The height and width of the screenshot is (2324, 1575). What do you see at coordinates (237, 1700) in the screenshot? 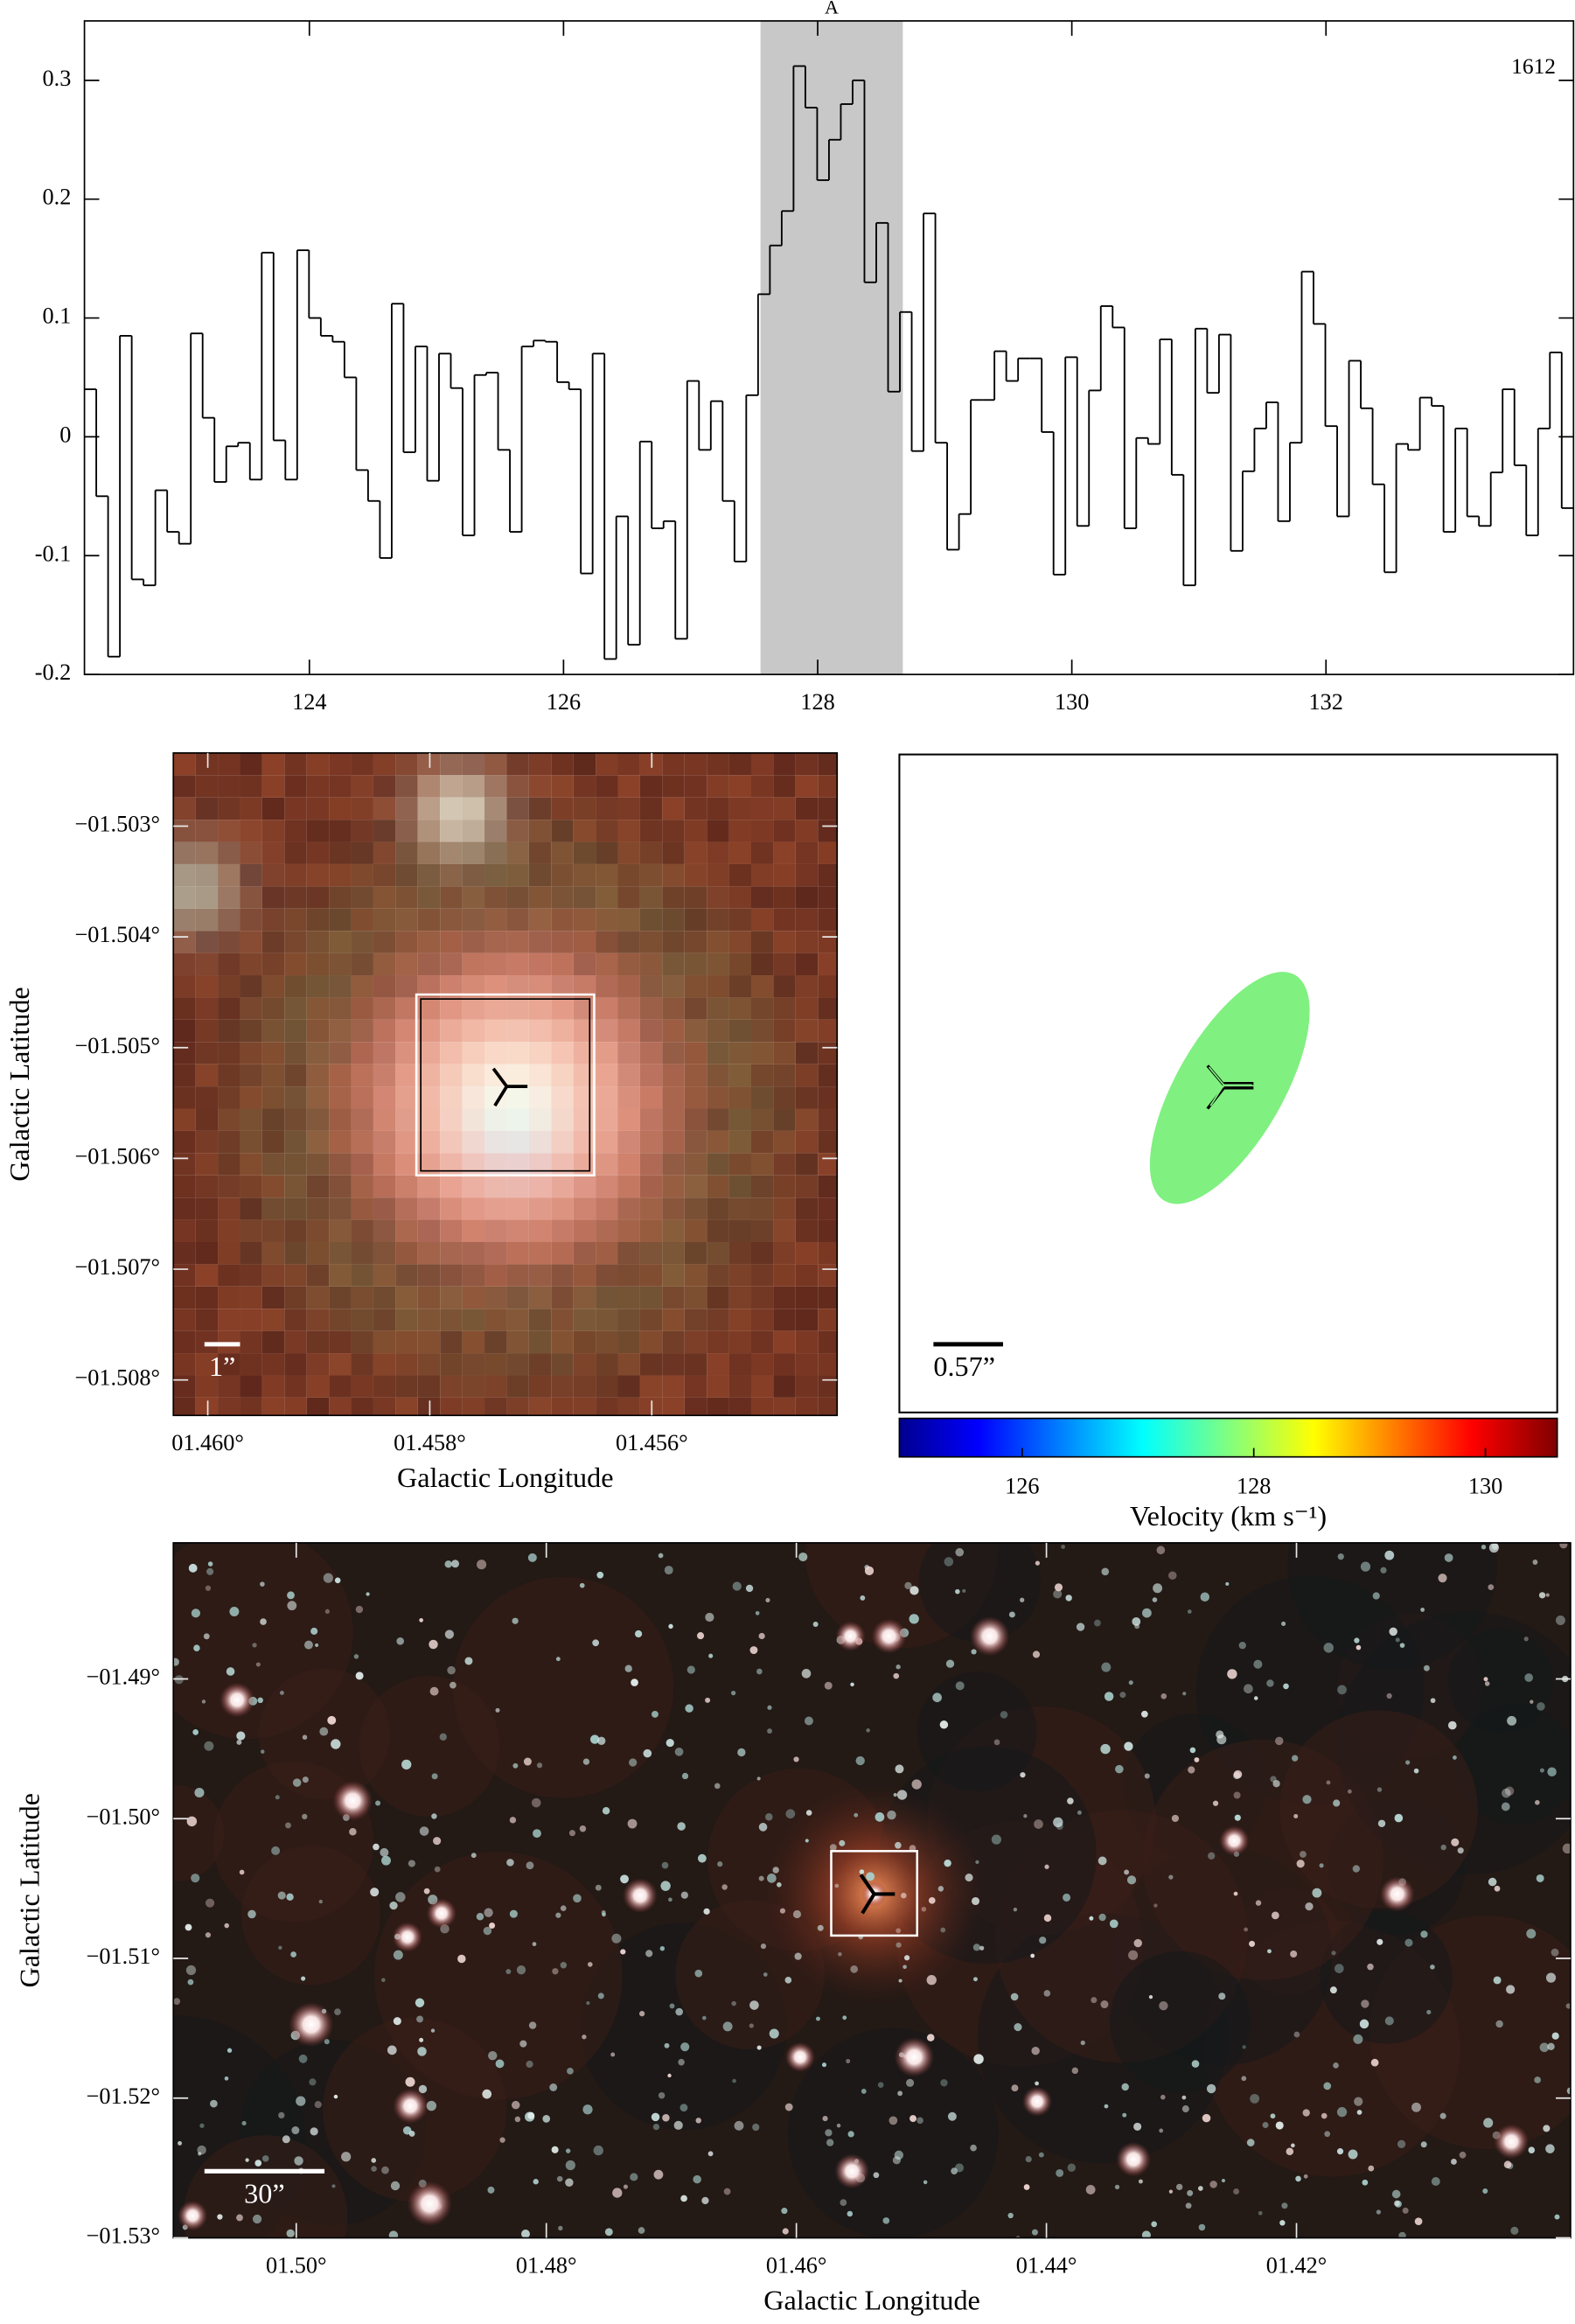
I see `bright-star` at bounding box center [237, 1700].